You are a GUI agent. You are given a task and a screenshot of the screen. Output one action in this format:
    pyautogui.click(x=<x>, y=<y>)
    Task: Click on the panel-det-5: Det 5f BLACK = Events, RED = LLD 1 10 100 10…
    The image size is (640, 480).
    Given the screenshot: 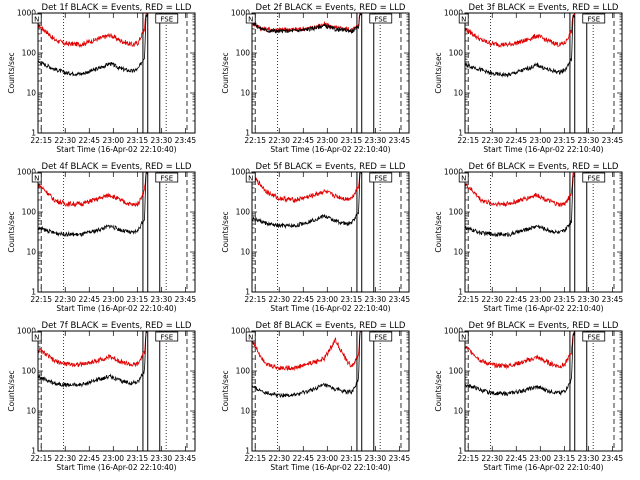 What is the action you would take?
    pyautogui.click(x=315, y=237)
    